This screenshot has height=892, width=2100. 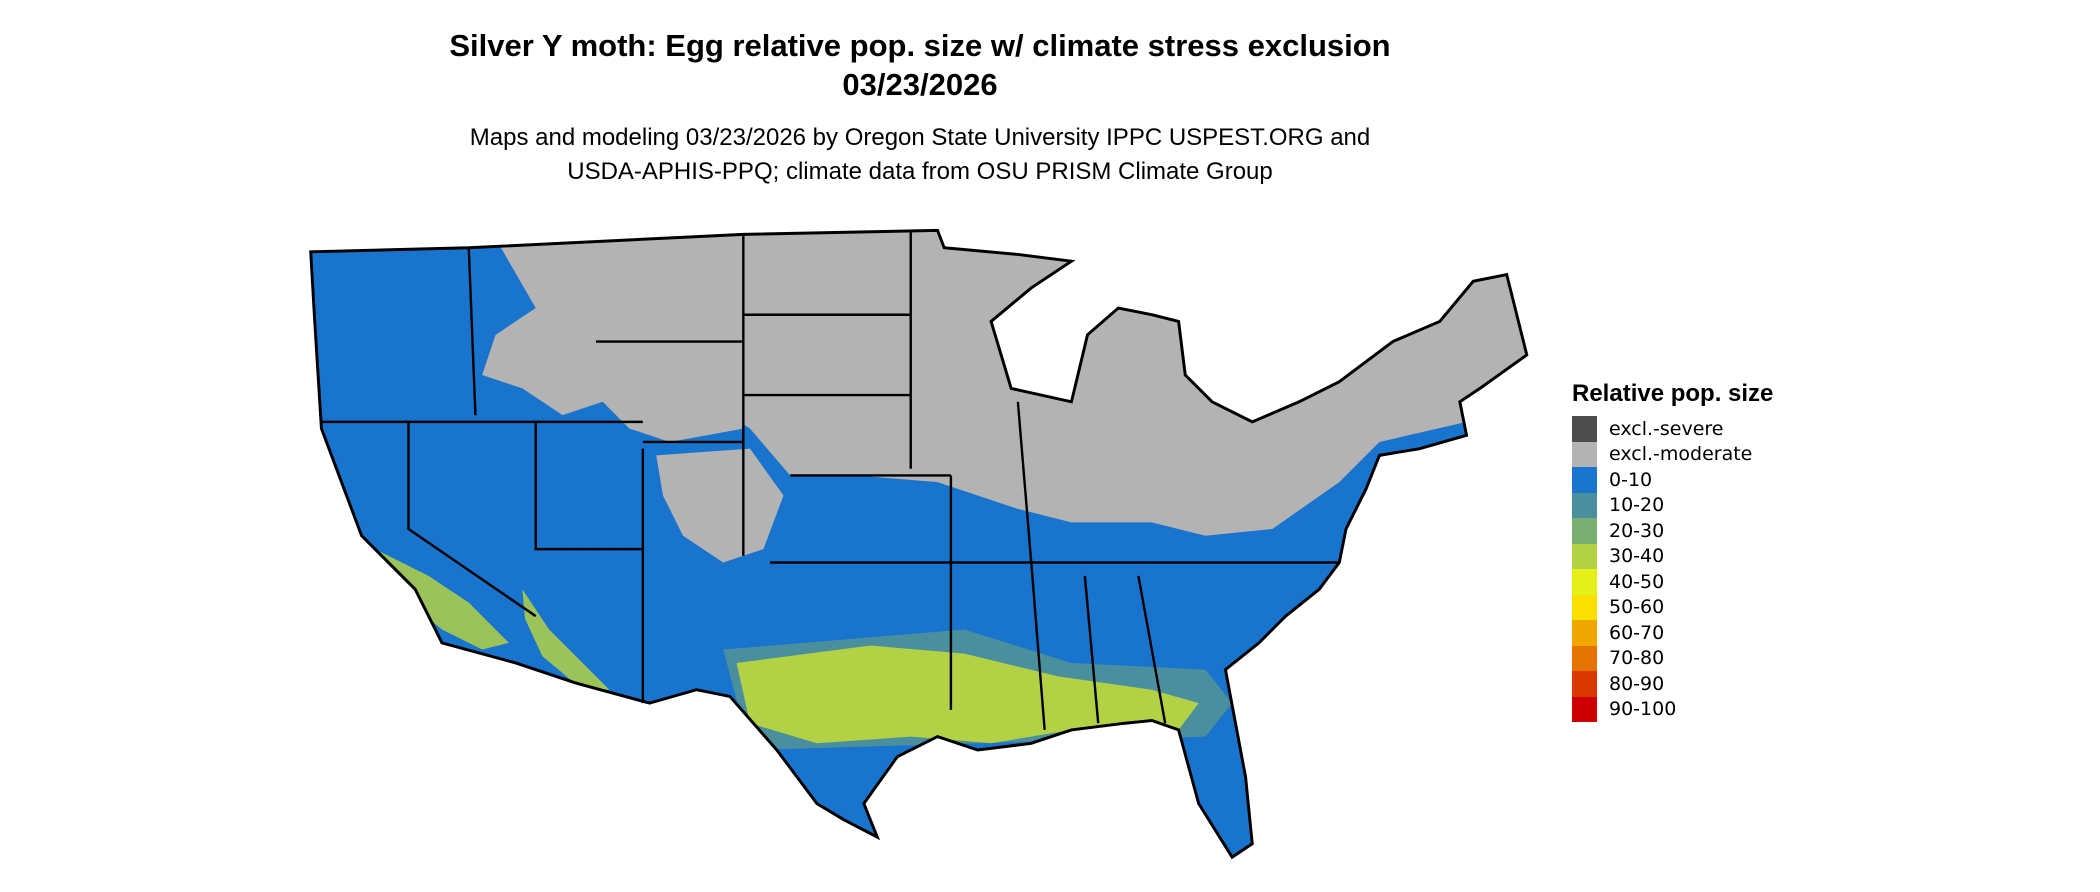 What do you see at coordinates (1672, 658) in the screenshot?
I see `legend-item: 70-80` at bounding box center [1672, 658].